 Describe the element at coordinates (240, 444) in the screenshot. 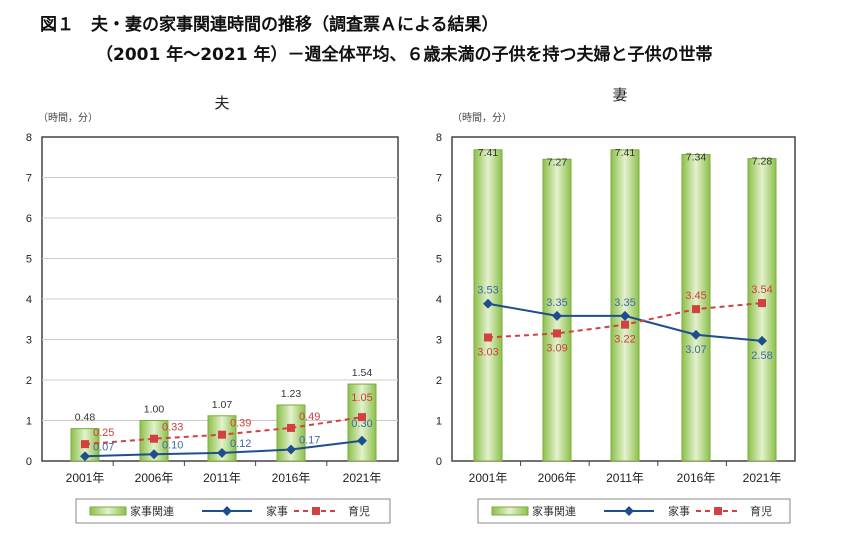

I see `housework-label: 0.12` at that location.